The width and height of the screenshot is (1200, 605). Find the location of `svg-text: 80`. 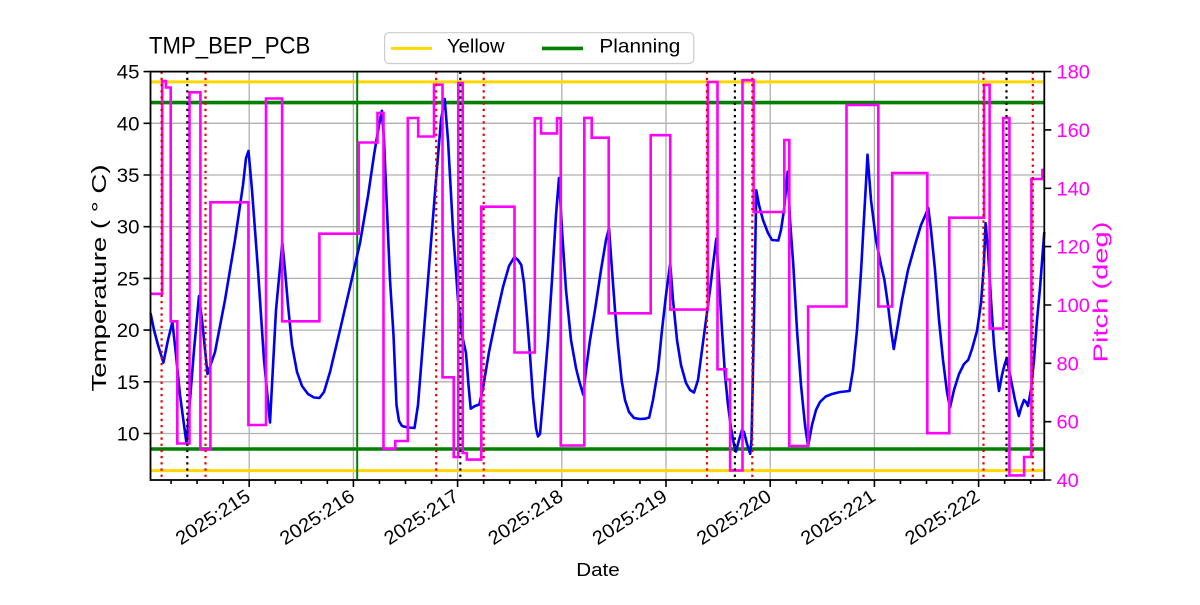

svg-text: 80 is located at coordinates (1068, 364).